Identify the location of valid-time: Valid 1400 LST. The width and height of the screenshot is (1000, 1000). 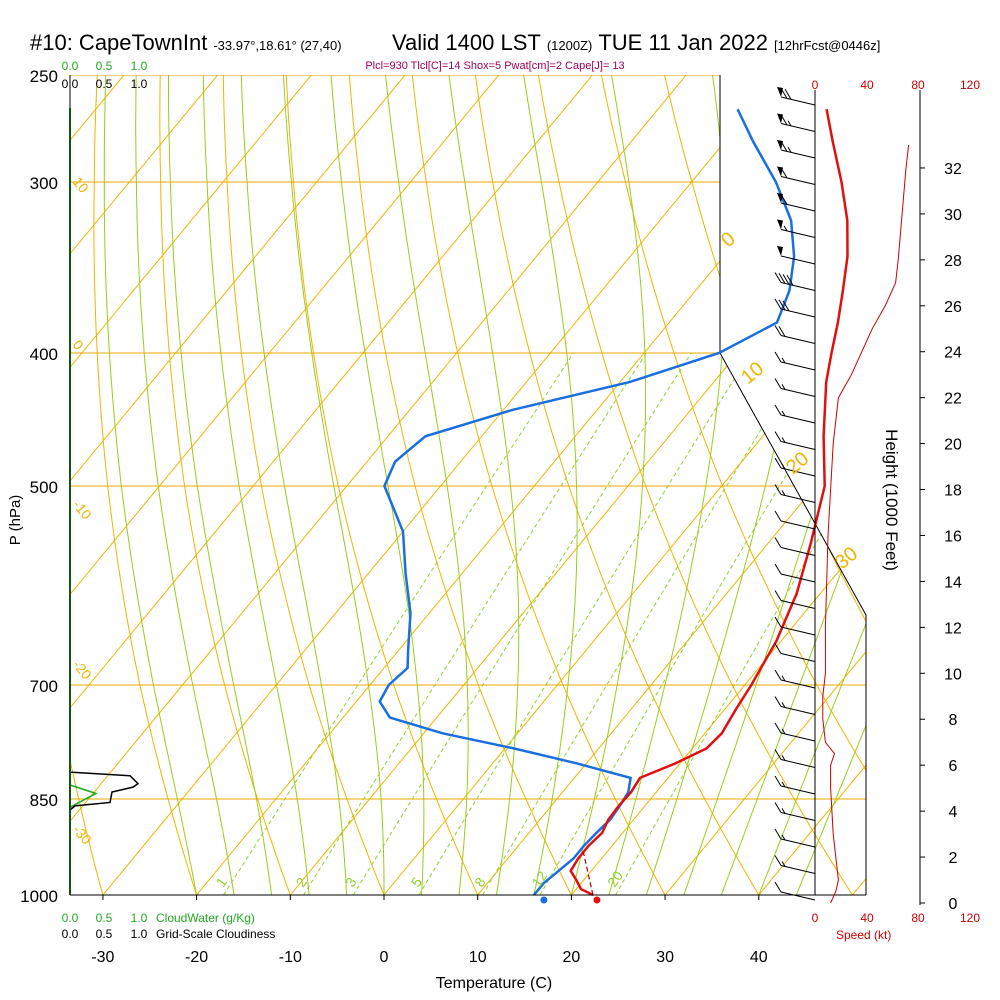
(466, 42).